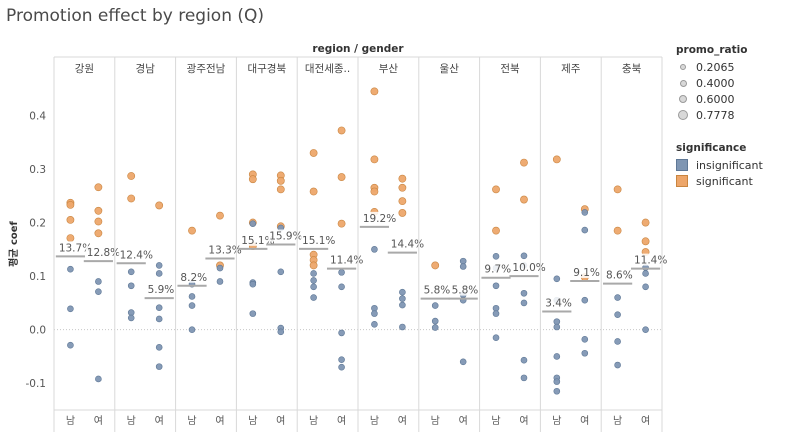  What do you see at coordinates (711, 148) in the screenshot?
I see `color-legend-title: significance` at bounding box center [711, 148].